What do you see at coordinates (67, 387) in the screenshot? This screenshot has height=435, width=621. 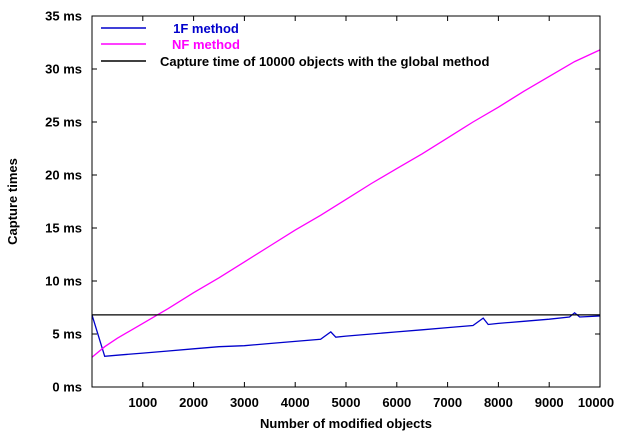 I see `y-tick-label: 0 ms` at bounding box center [67, 387].